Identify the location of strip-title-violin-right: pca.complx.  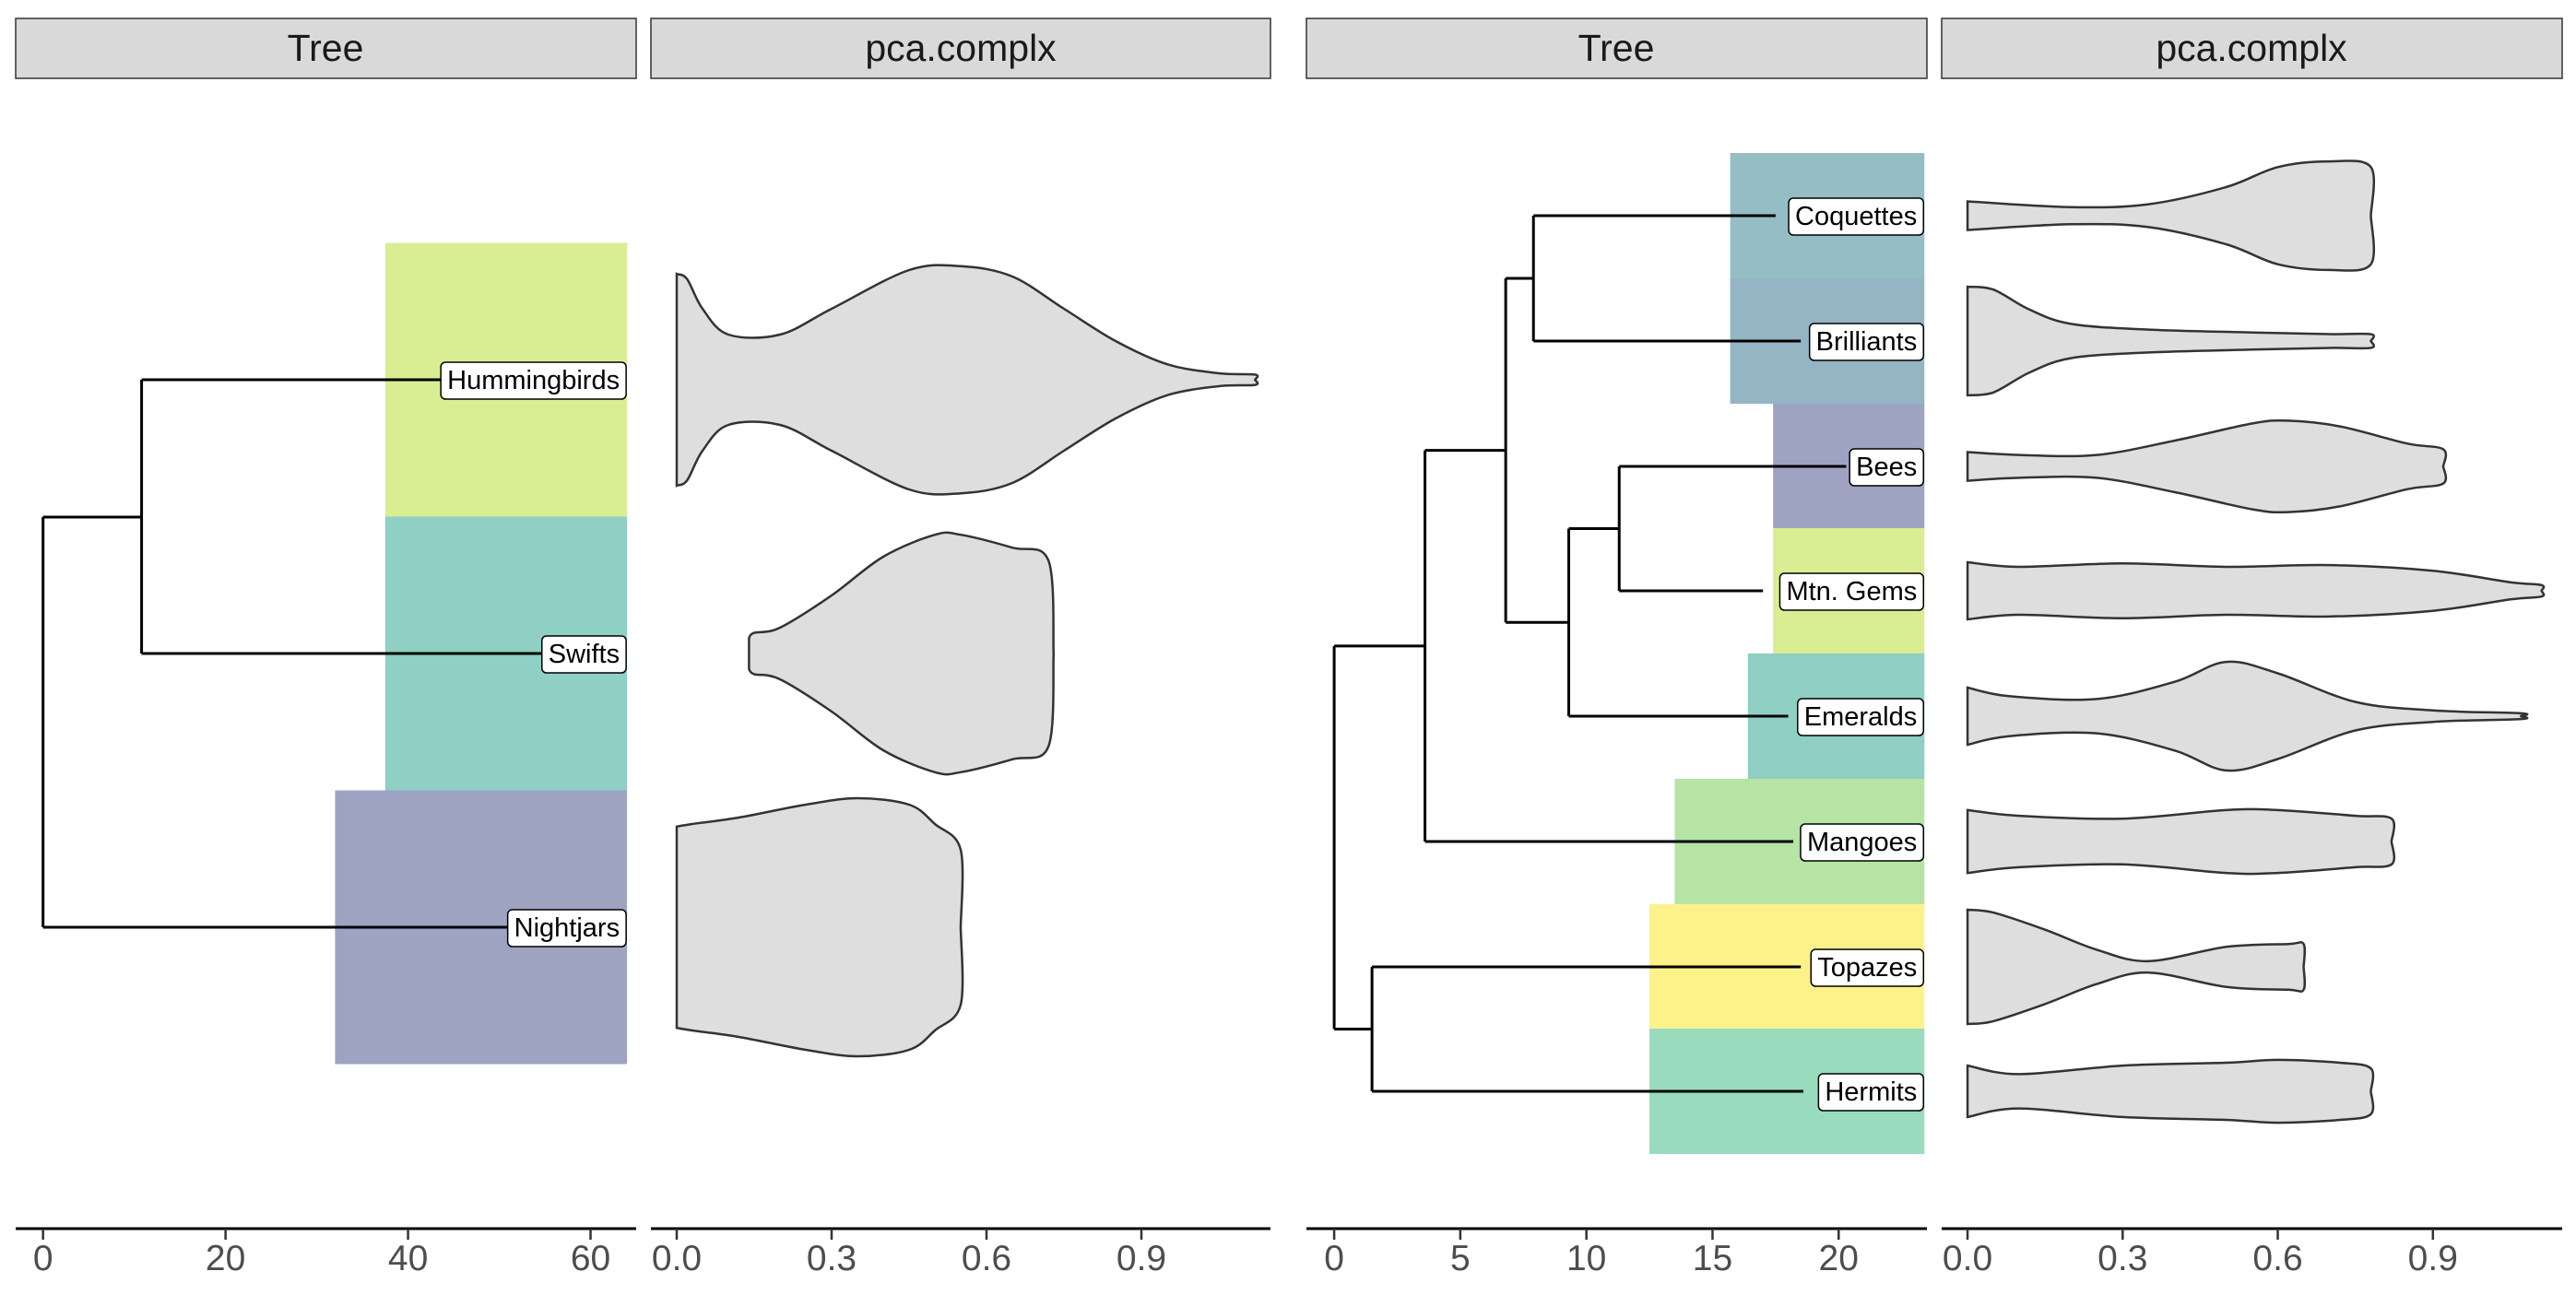
(2251, 48).